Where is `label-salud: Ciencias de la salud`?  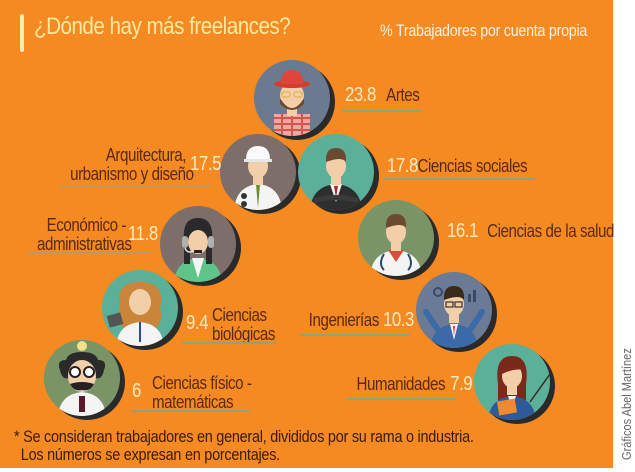
label-salud: Ciencias de la salud is located at coordinates (551, 231).